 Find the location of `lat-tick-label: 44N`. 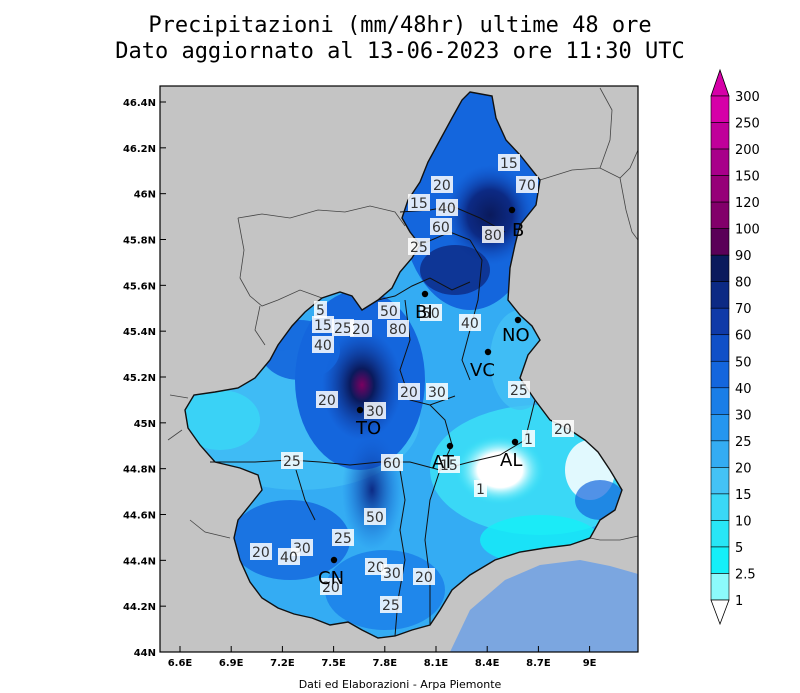

lat-tick-label: 44N is located at coordinates (145, 653).